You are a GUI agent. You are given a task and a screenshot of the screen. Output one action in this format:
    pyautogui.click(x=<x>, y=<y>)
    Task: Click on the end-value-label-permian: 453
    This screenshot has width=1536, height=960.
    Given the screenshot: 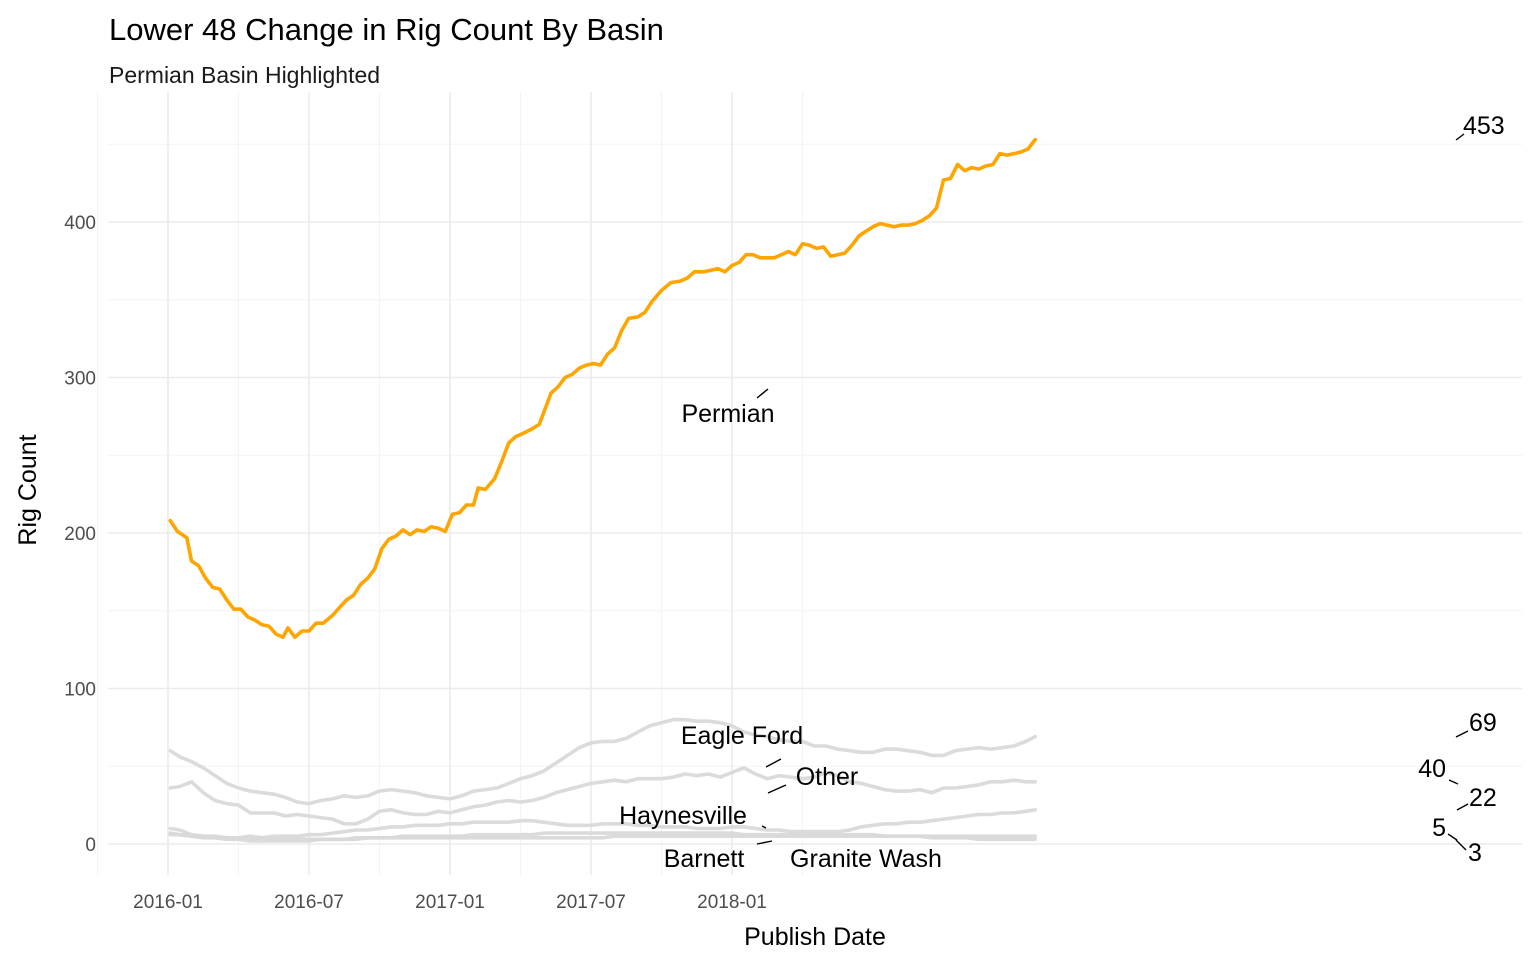 What is the action you would take?
    pyautogui.click(x=1484, y=126)
    